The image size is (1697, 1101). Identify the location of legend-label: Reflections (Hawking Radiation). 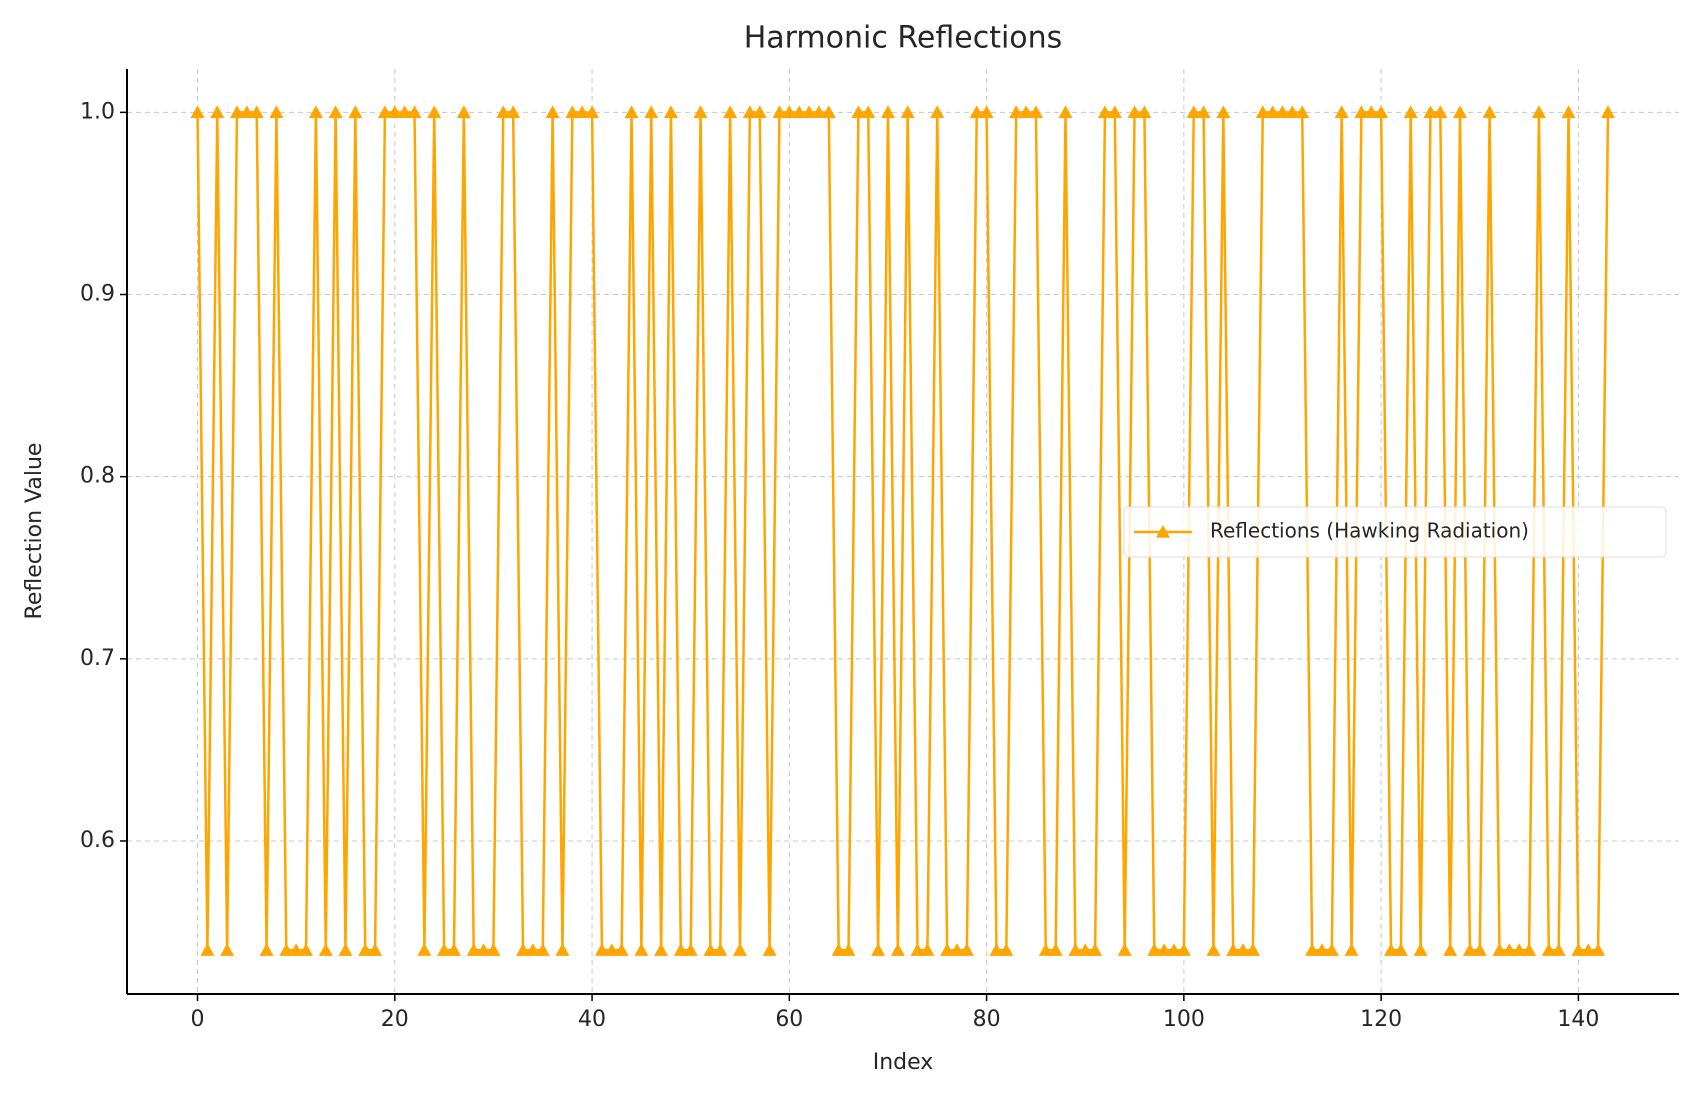
(1369, 531).